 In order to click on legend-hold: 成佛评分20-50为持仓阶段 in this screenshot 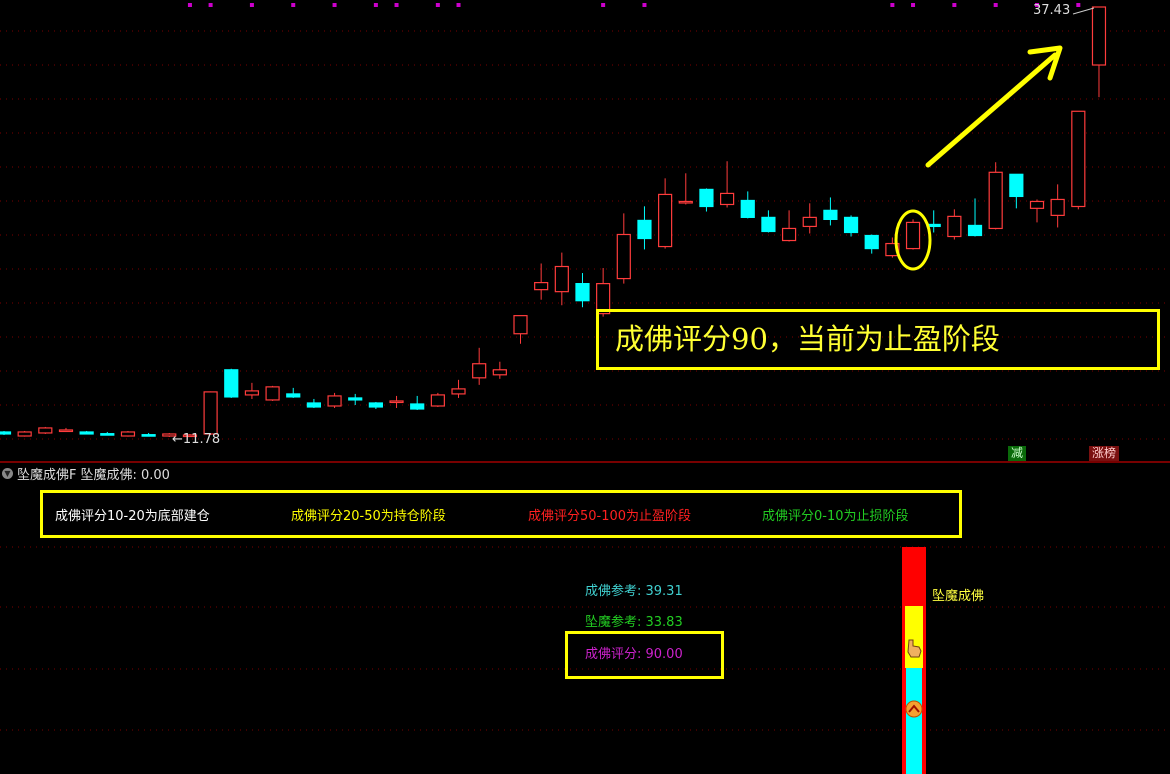, I will do `click(368, 516)`.